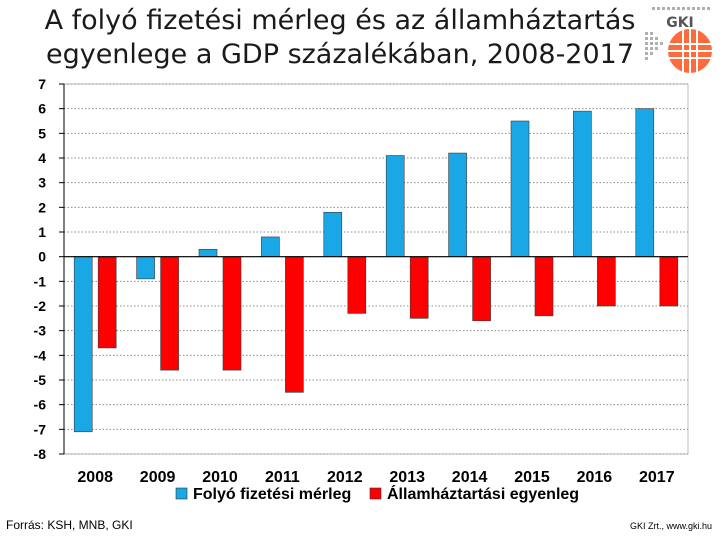  I want to click on y-tick-label: -6, so click(40, 405).